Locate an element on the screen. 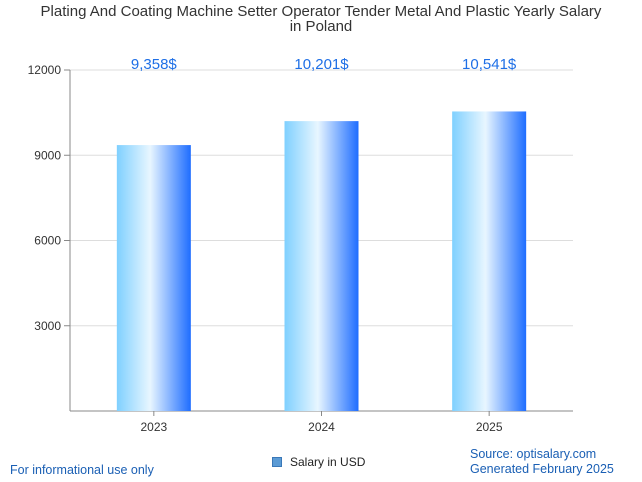  y-tick-label: 6000 is located at coordinates (47, 241).